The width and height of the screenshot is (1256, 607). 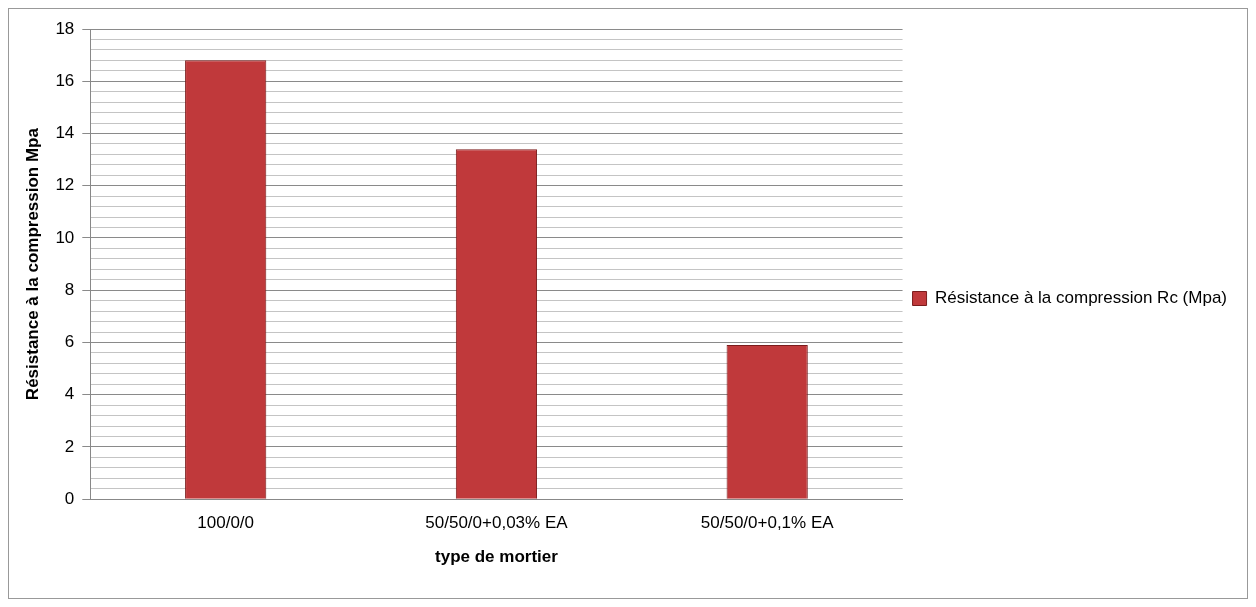 I want to click on y-tick-label: 0, so click(x=69, y=498).